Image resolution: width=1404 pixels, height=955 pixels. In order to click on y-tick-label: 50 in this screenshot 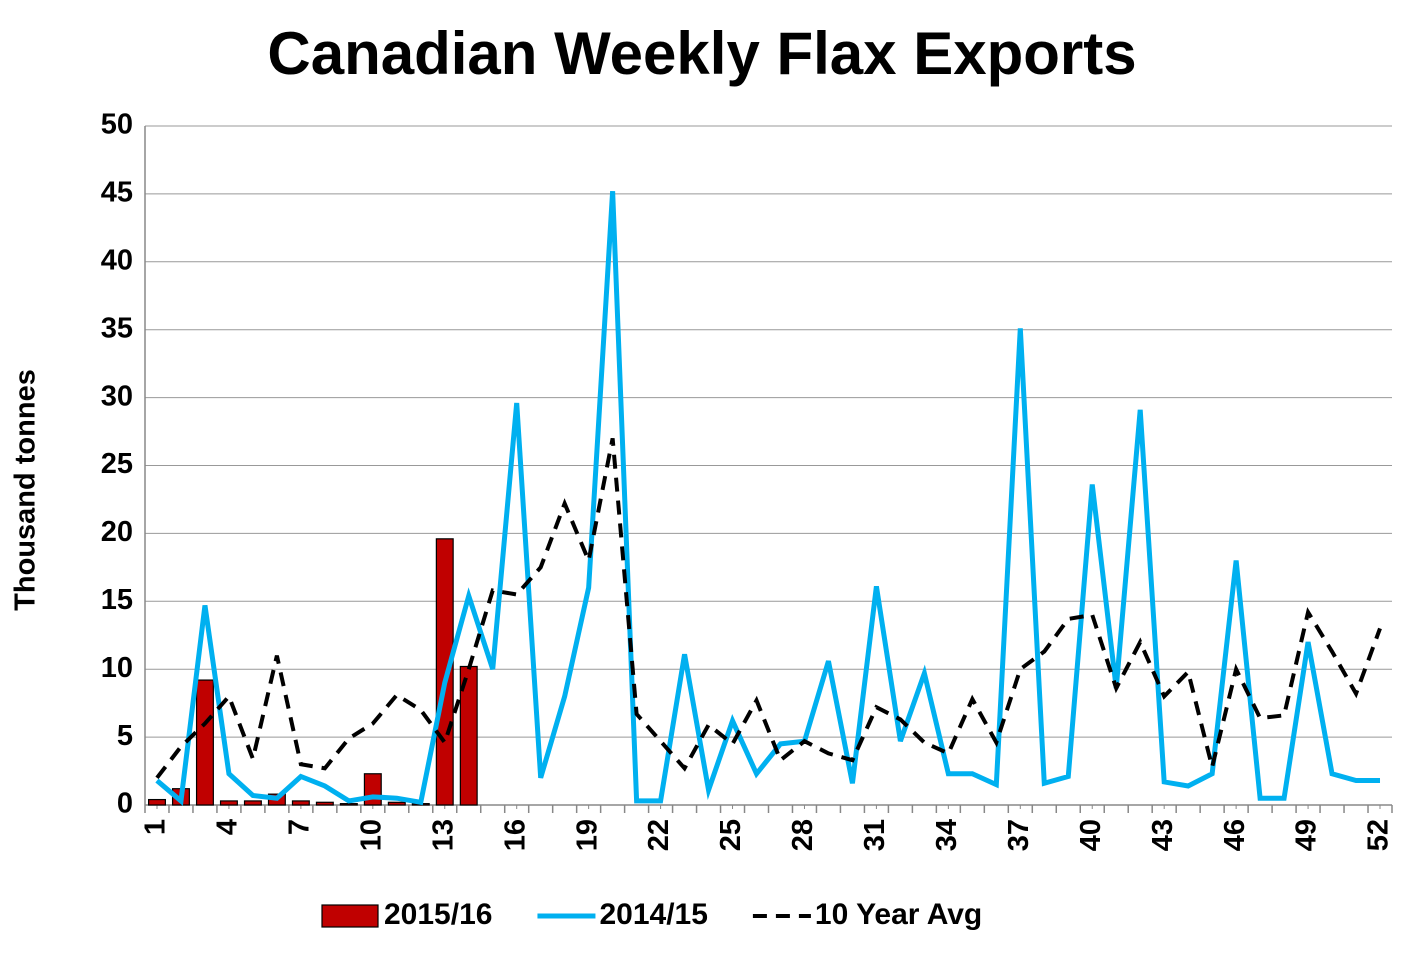, I will do `click(117, 125)`.